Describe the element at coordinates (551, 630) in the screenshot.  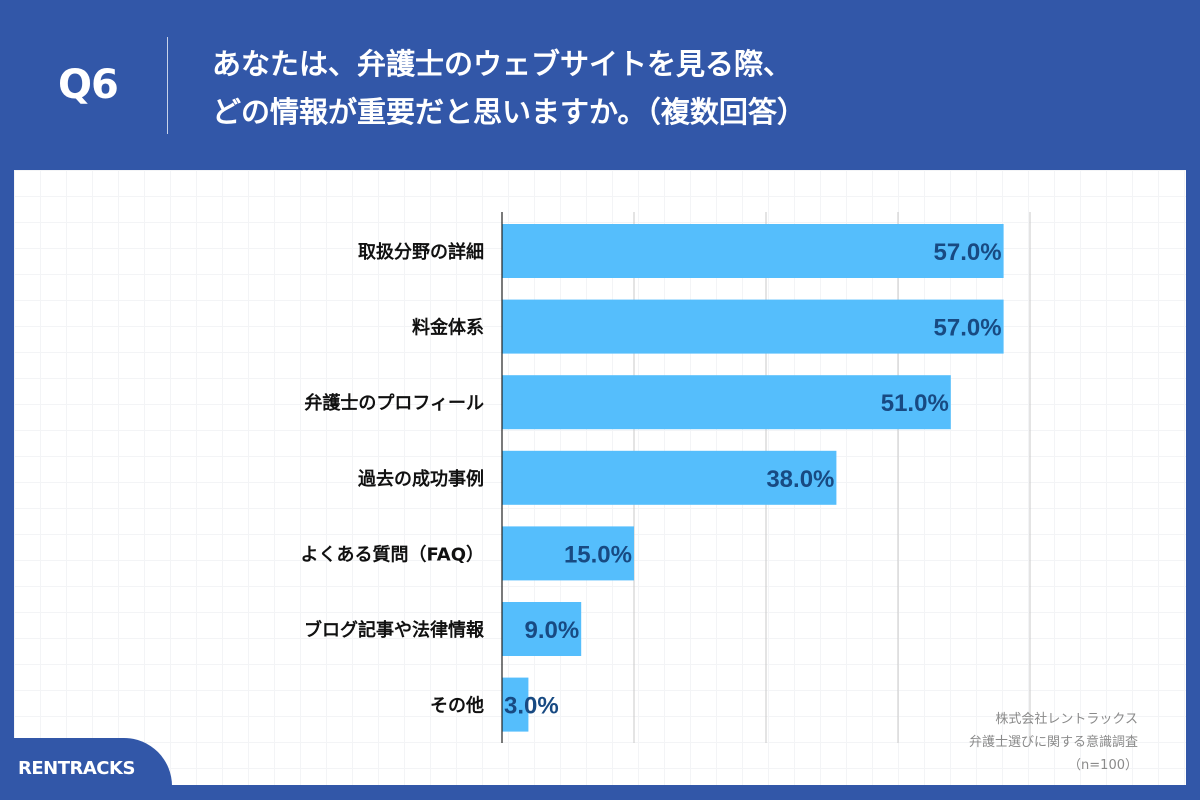
I see `data-label: 9.0%` at that location.